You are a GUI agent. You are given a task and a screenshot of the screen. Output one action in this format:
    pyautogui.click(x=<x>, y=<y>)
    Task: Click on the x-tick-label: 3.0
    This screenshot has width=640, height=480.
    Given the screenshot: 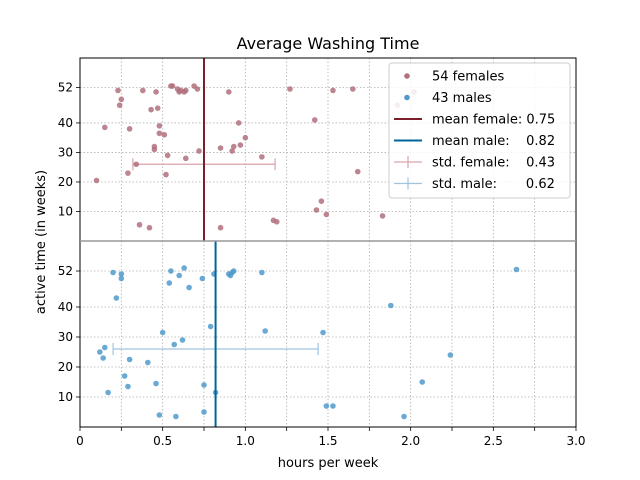 What is the action you would take?
    pyautogui.click(x=575, y=441)
    